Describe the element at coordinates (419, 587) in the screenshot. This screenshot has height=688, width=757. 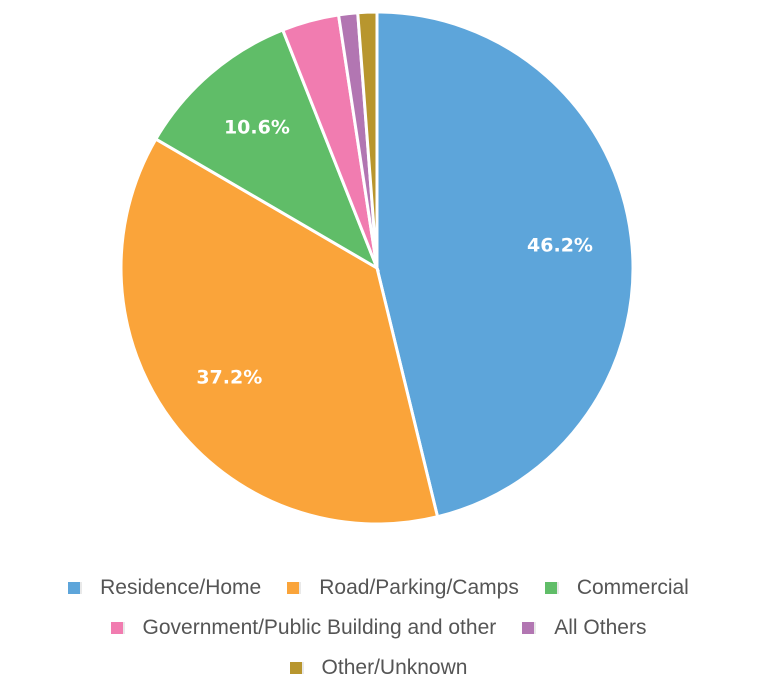
I see `legend-label: Road/Parking/Camps` at that location.